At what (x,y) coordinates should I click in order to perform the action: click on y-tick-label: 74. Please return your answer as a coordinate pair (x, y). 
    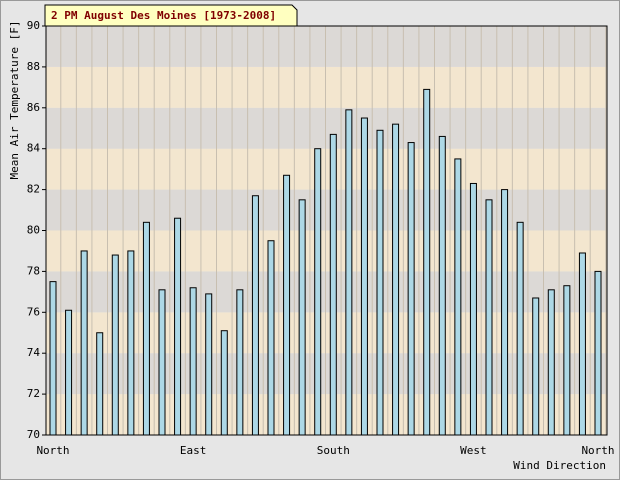
    Looking at the image, I should click on (34, 352).